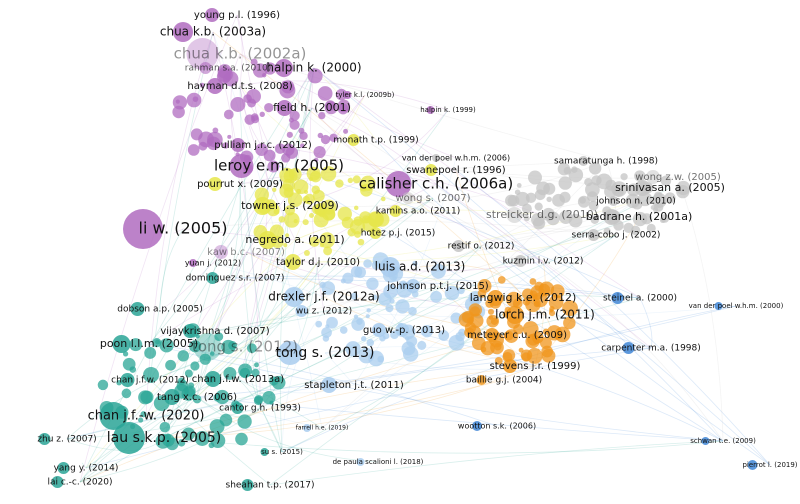 The width and height of the screenshot is (800, 504). I want to click on node-label: hayman d.t.s. (2008), so click(239, 86).